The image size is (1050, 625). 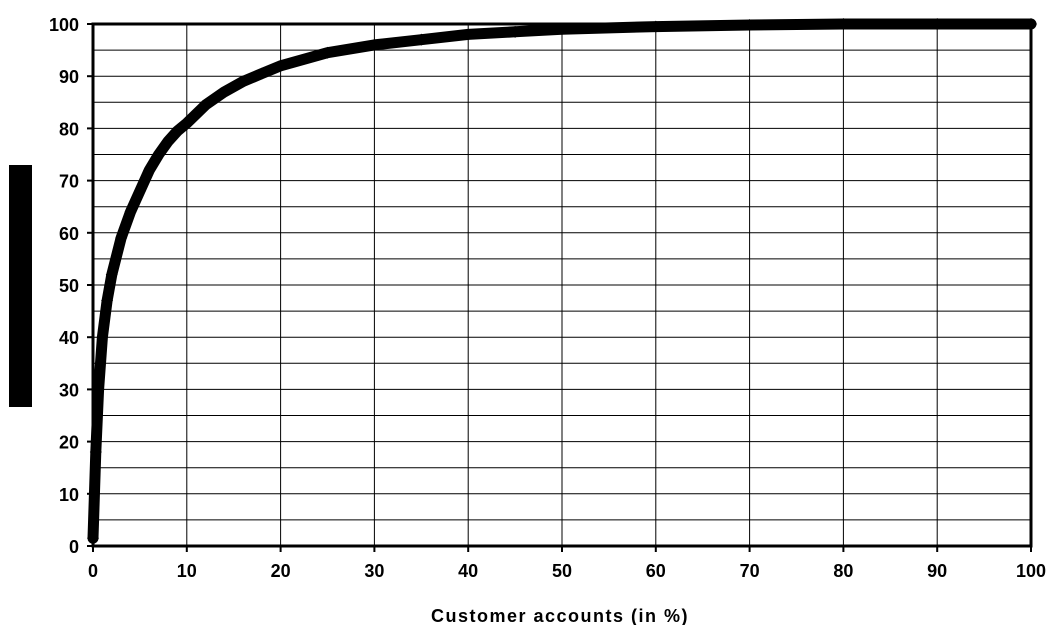 I want to click on y-tick-label: 50, so click(x=69, y=286).